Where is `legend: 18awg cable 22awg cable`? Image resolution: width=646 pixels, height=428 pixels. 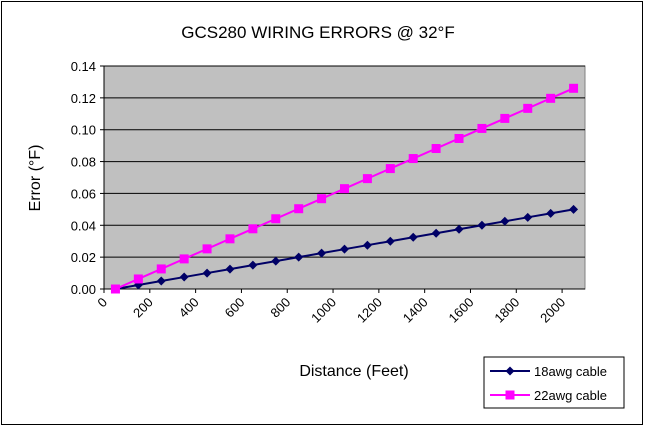 legend: 18awg cable 22awg cable is located at coordinates (554, 382).